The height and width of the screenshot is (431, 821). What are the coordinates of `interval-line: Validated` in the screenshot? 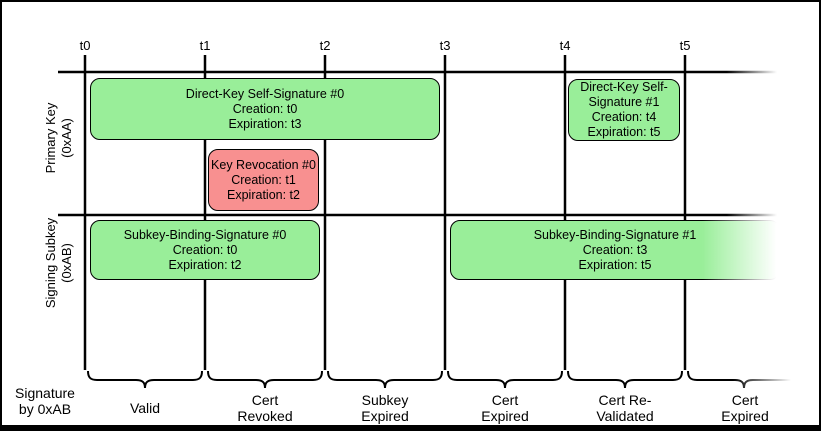 It's located at (625, 416).